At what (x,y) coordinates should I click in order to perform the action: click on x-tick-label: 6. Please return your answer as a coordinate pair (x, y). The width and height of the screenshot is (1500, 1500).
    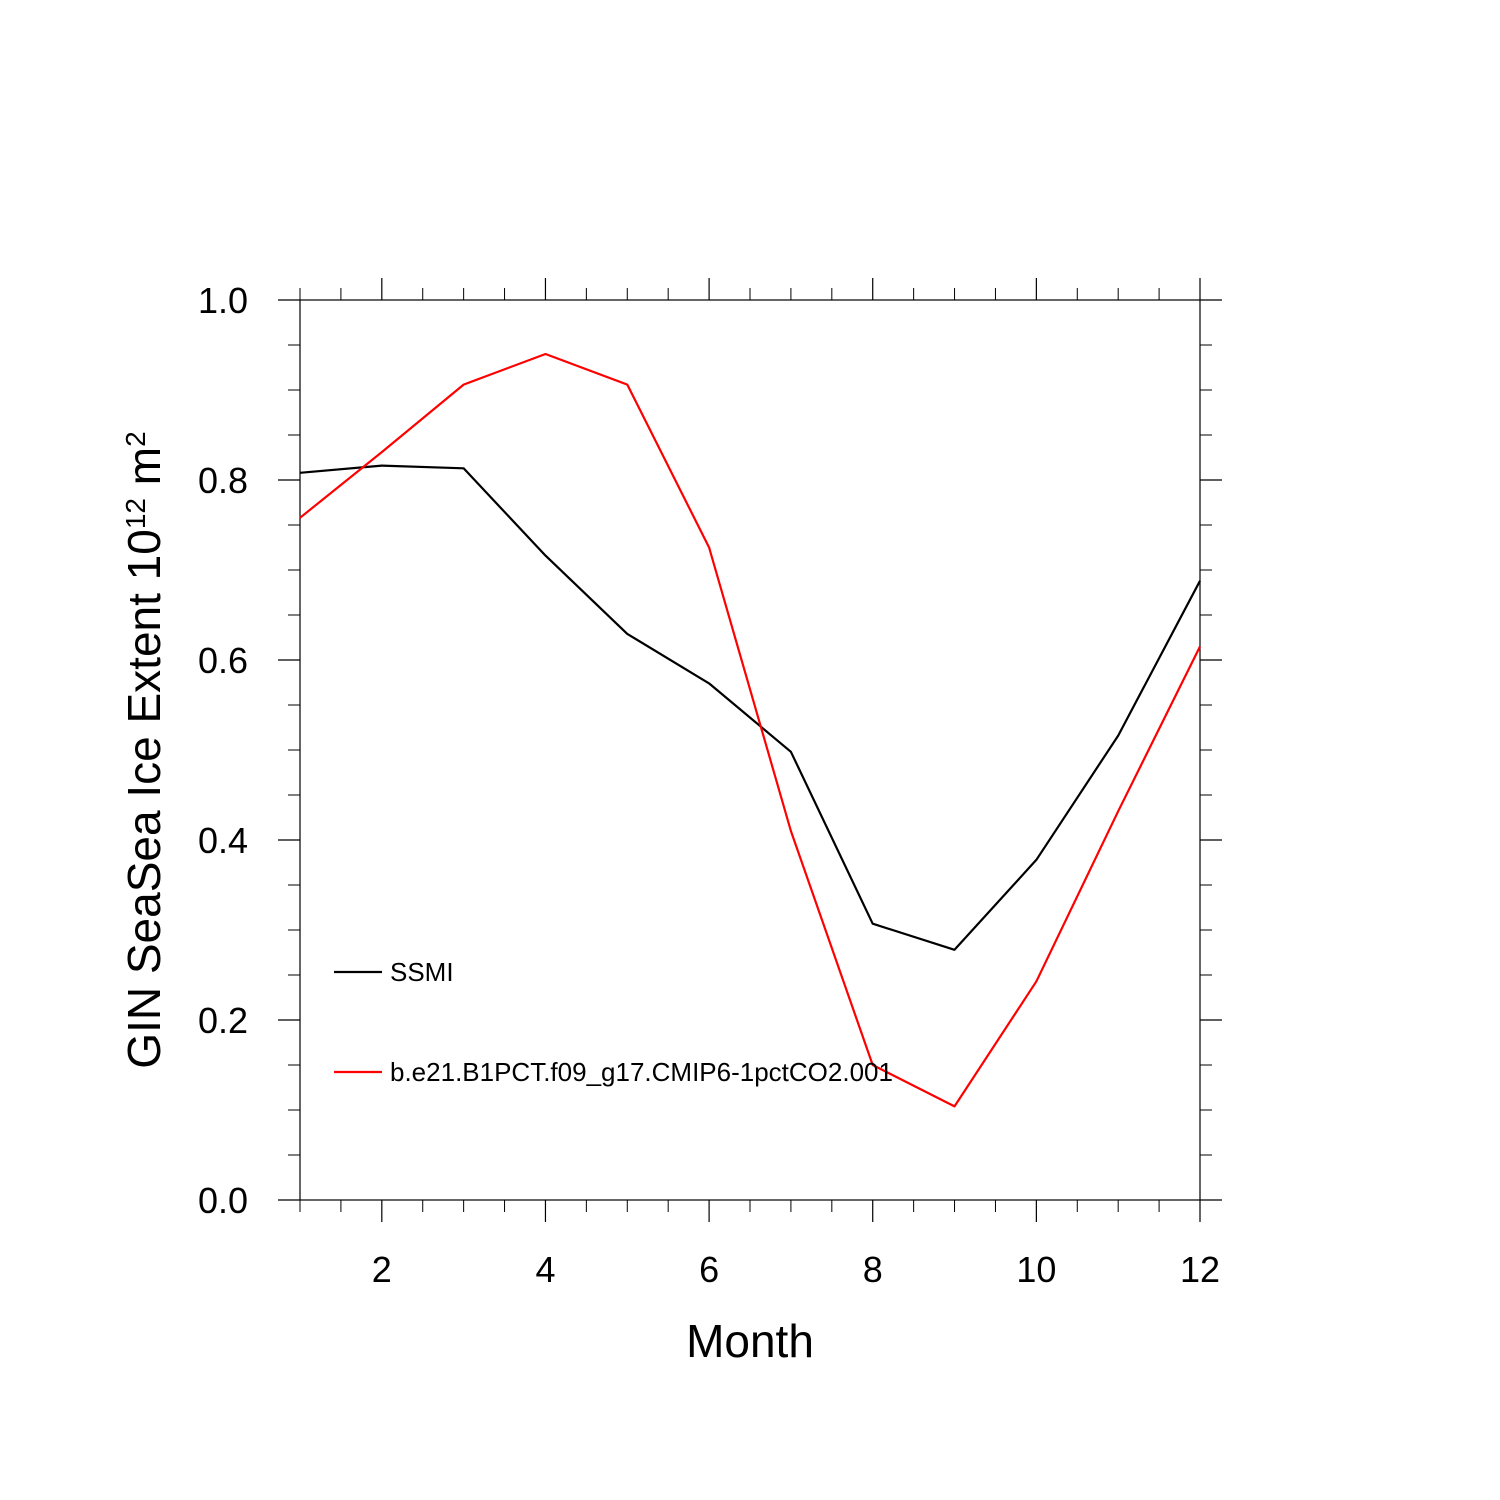
    Looking at the image, I should click on (709, 1269).